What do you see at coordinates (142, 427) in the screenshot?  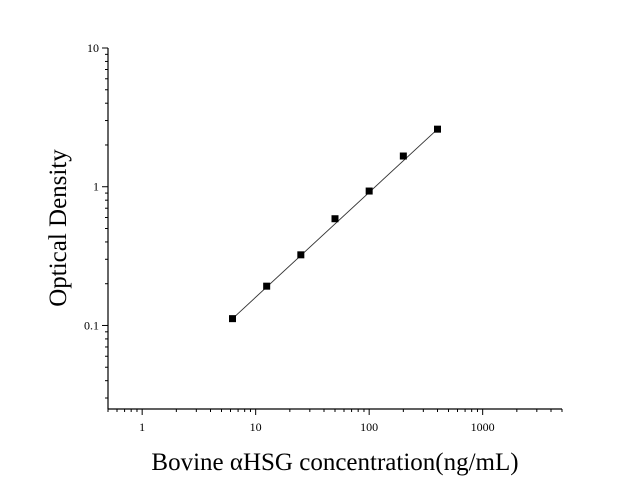 I see `x-tick-label: 1` at bounding box center [142, 427].